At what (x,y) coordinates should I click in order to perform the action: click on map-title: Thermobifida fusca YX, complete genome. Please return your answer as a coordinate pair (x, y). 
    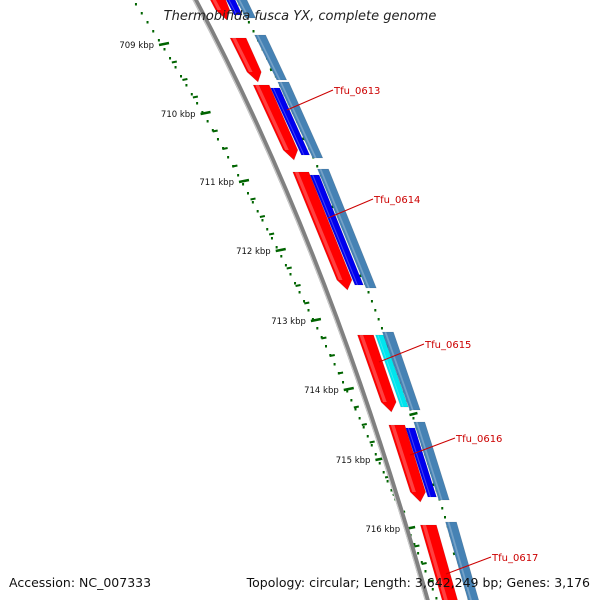
    Looking at the image, I should click on (300, 16).